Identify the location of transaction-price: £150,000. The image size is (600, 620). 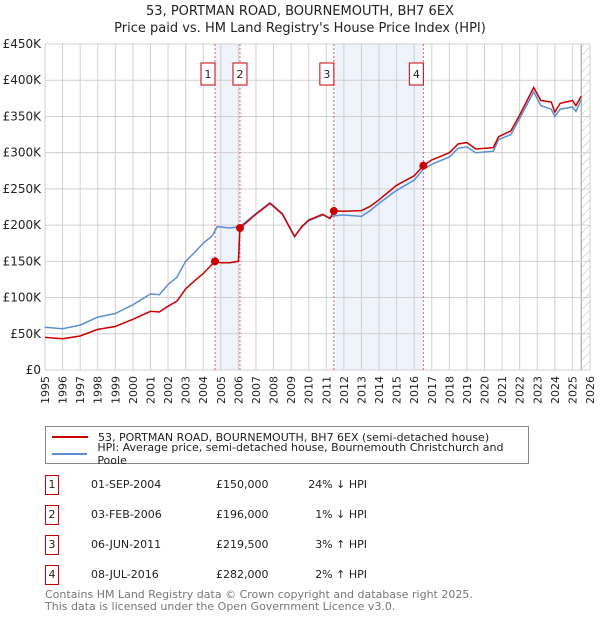
(242, 484).